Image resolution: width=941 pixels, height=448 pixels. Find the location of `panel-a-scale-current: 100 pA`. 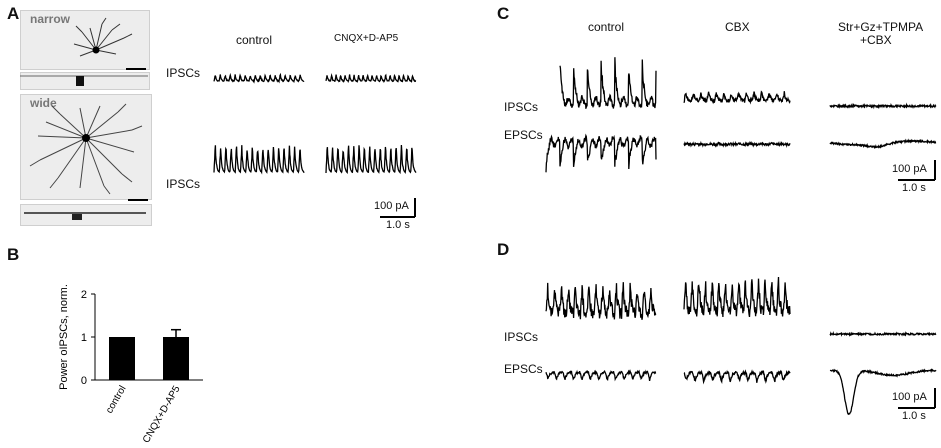

panel-a-scale-current: 100 pA is located at coordinates (391, 206).